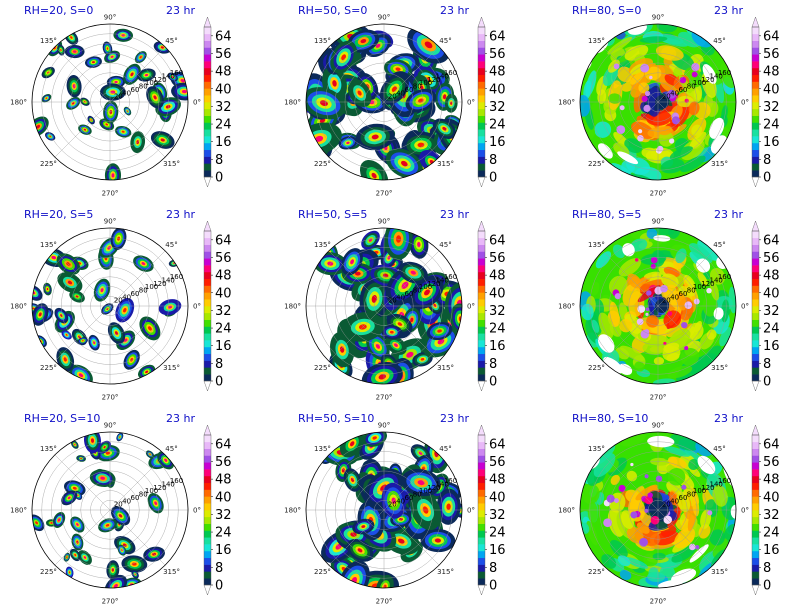 The width and height of the screenshot is (785, 612). What do you see at coordinates (322, 449) in the screenshot?
I see `angular-tick-label: 135°` at bounding box center [322, 449].